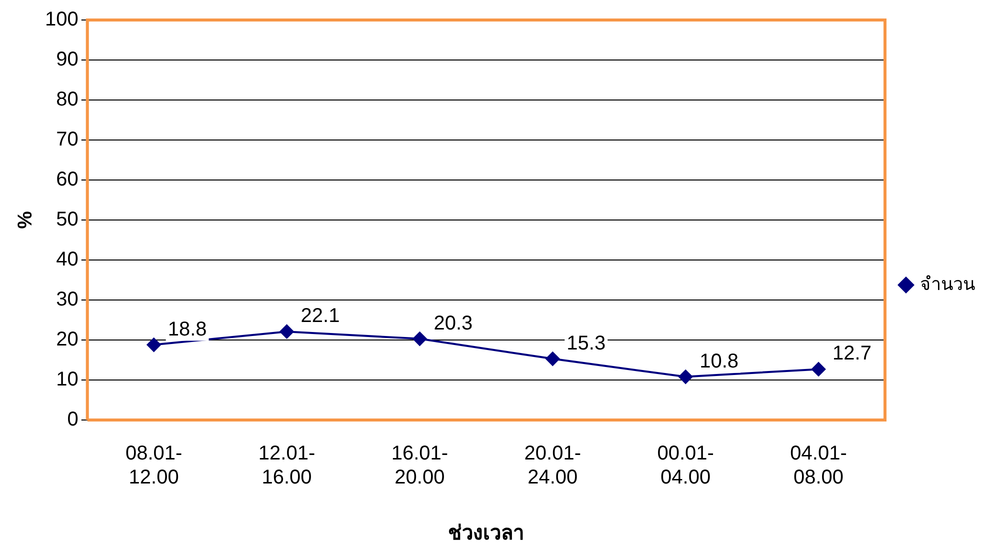 Image resolution: width=985 pixels, height=556 pixels. I want to click on y-tick-label: 60, so click(67, 179).